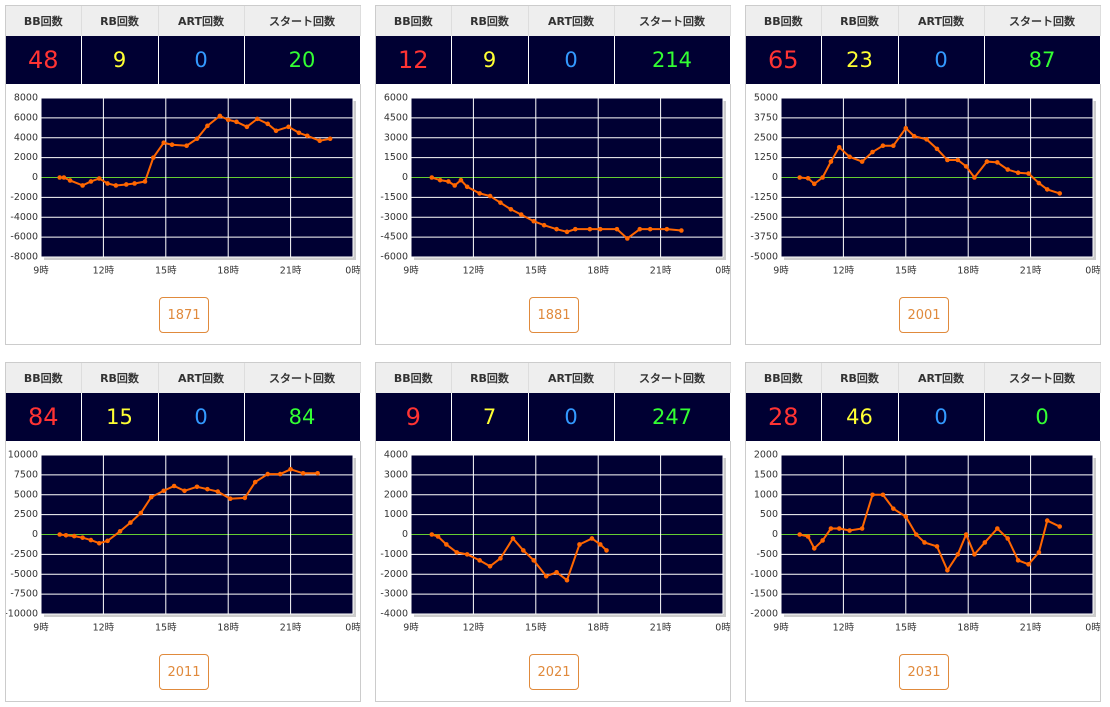 Image resolution: width=1110 pixels, height=707 pixels. Describe the element at coordinates (26, 494) in the screenshot. I see `y-tick-label: 5000` at that location.